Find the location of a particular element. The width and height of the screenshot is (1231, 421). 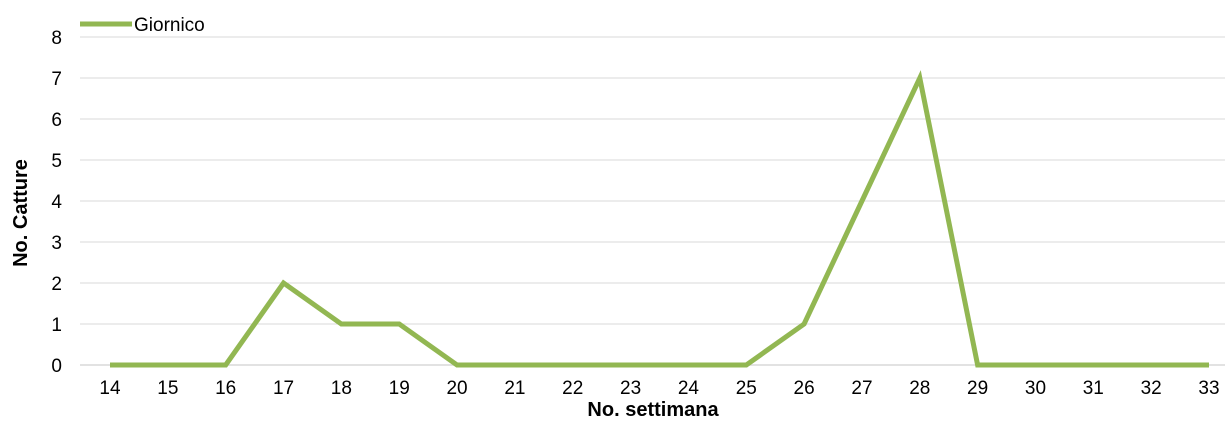

x-tick-label: 15 is located at coordinates (167, 388).